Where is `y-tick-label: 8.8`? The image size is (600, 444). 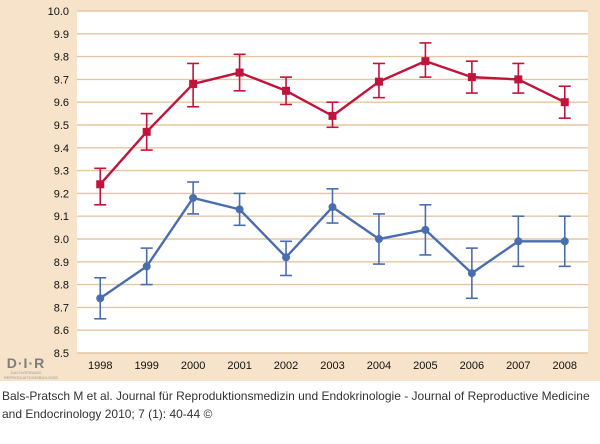
y-tick-label: 8.8 is located at coordinates (61, 286).